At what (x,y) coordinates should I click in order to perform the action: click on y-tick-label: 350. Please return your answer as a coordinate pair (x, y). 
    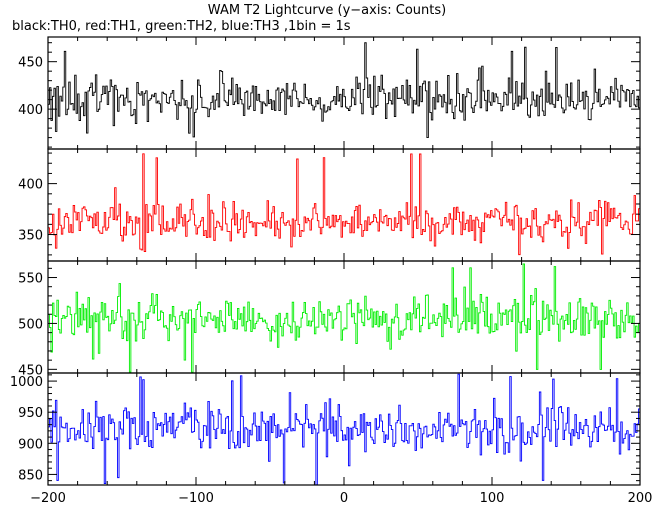
    Looking at the image, I should click on (30, 236).